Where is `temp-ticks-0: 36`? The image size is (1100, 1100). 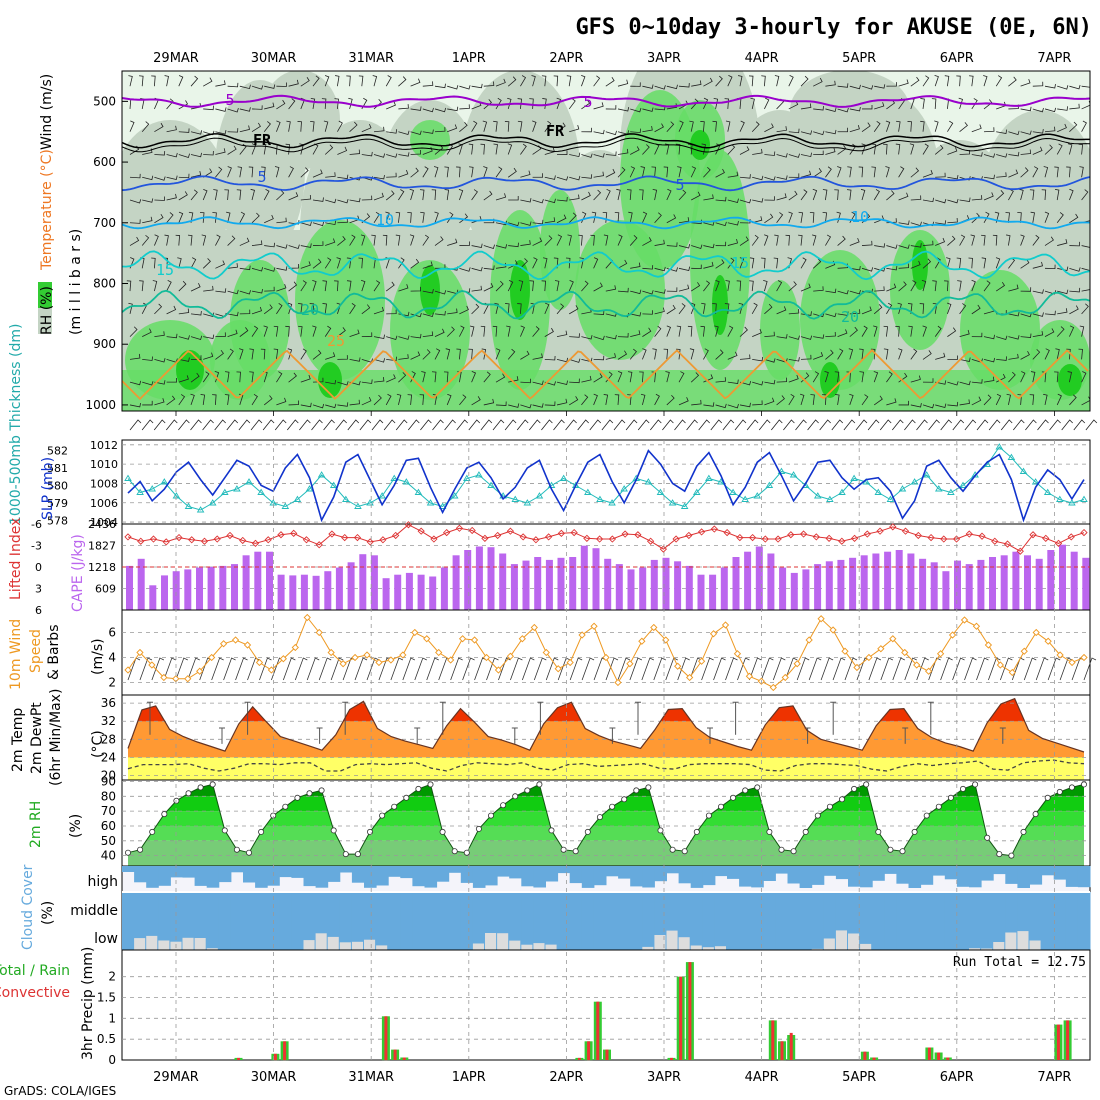
temp-ticks-0: 36 is located at coordinates (108, 703).